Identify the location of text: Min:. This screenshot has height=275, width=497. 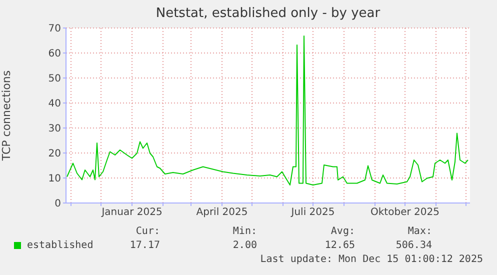
(244, 231).